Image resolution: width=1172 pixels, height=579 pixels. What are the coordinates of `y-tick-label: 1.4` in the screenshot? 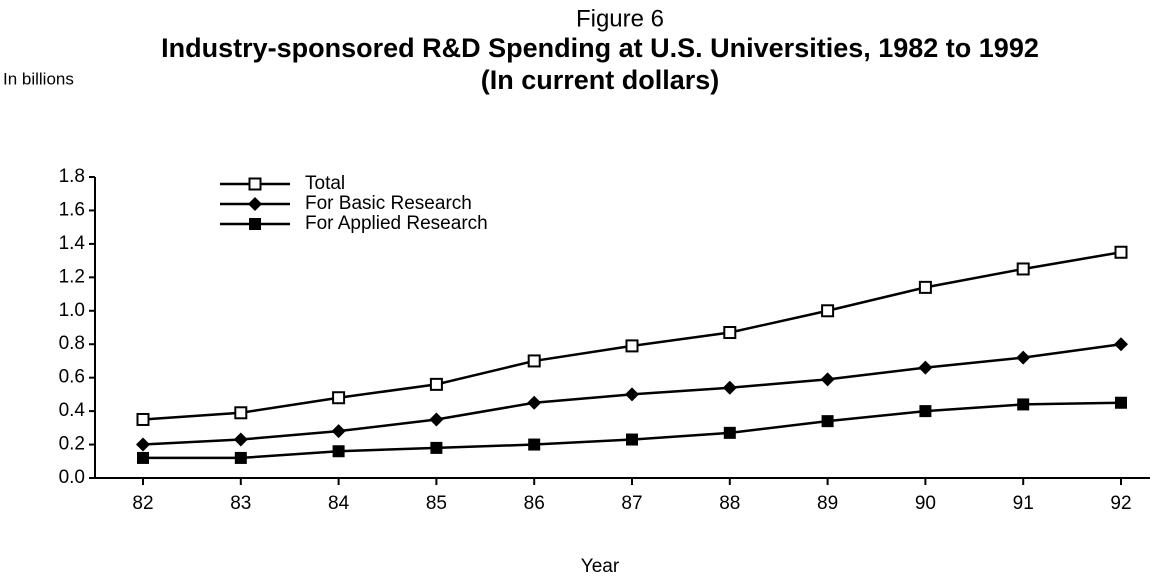 It's located at (72, 243).